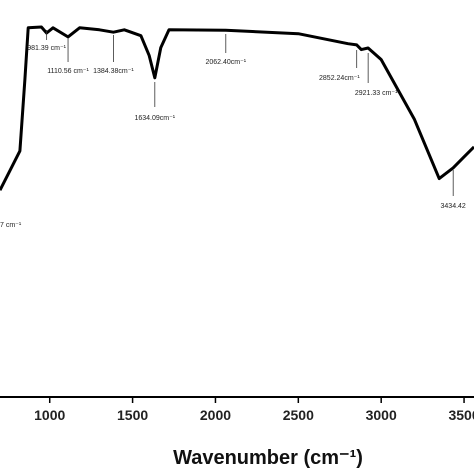 The image size is (474, 474). What do you see at coordinates (339, 78) in the screenshot?
I see `annotation: 2852.24cm⁻¹` at bounding box center [339, 78].